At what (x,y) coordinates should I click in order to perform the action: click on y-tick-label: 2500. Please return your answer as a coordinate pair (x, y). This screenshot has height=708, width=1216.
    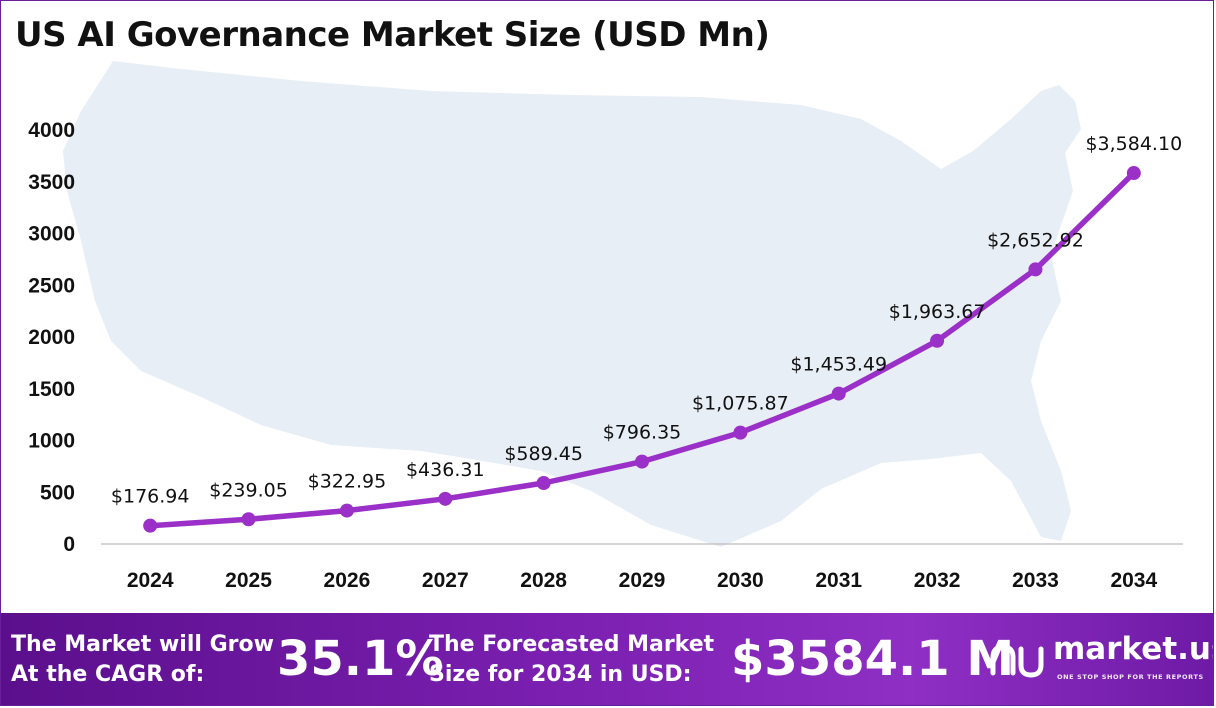
    Looking at the image, I should click on (51, 285).